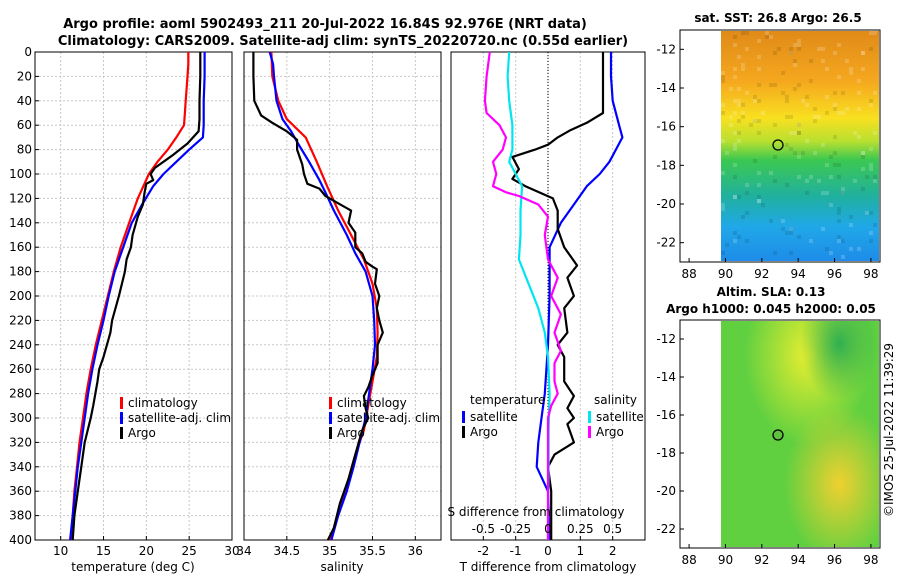  I want to click on salinity-tick-labels: 34 34.5 35 35.5 36, so click(329, 547).